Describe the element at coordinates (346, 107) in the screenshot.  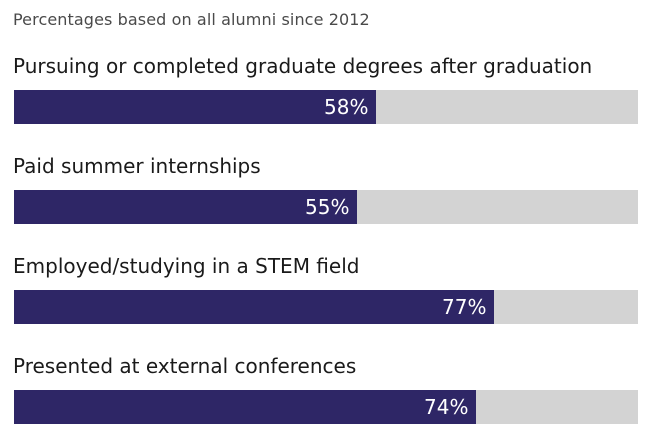
I see `bar-value-label: 58%` at that location.